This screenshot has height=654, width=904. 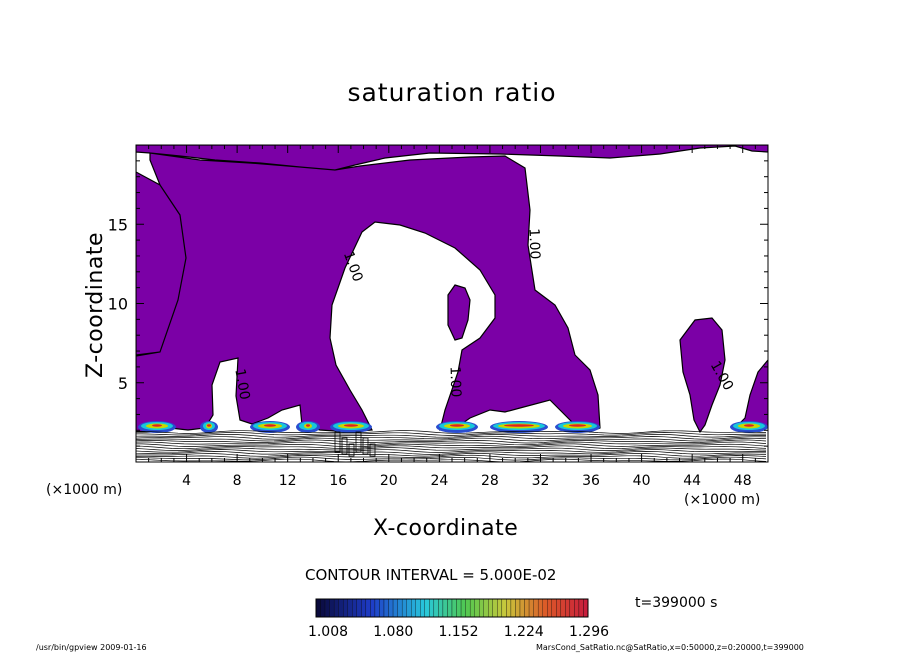 What do you see at coordinates (95, 305) in the screenshot?
I see `y-axis-label: Z-coordinate` at bounding box center [95, 305].